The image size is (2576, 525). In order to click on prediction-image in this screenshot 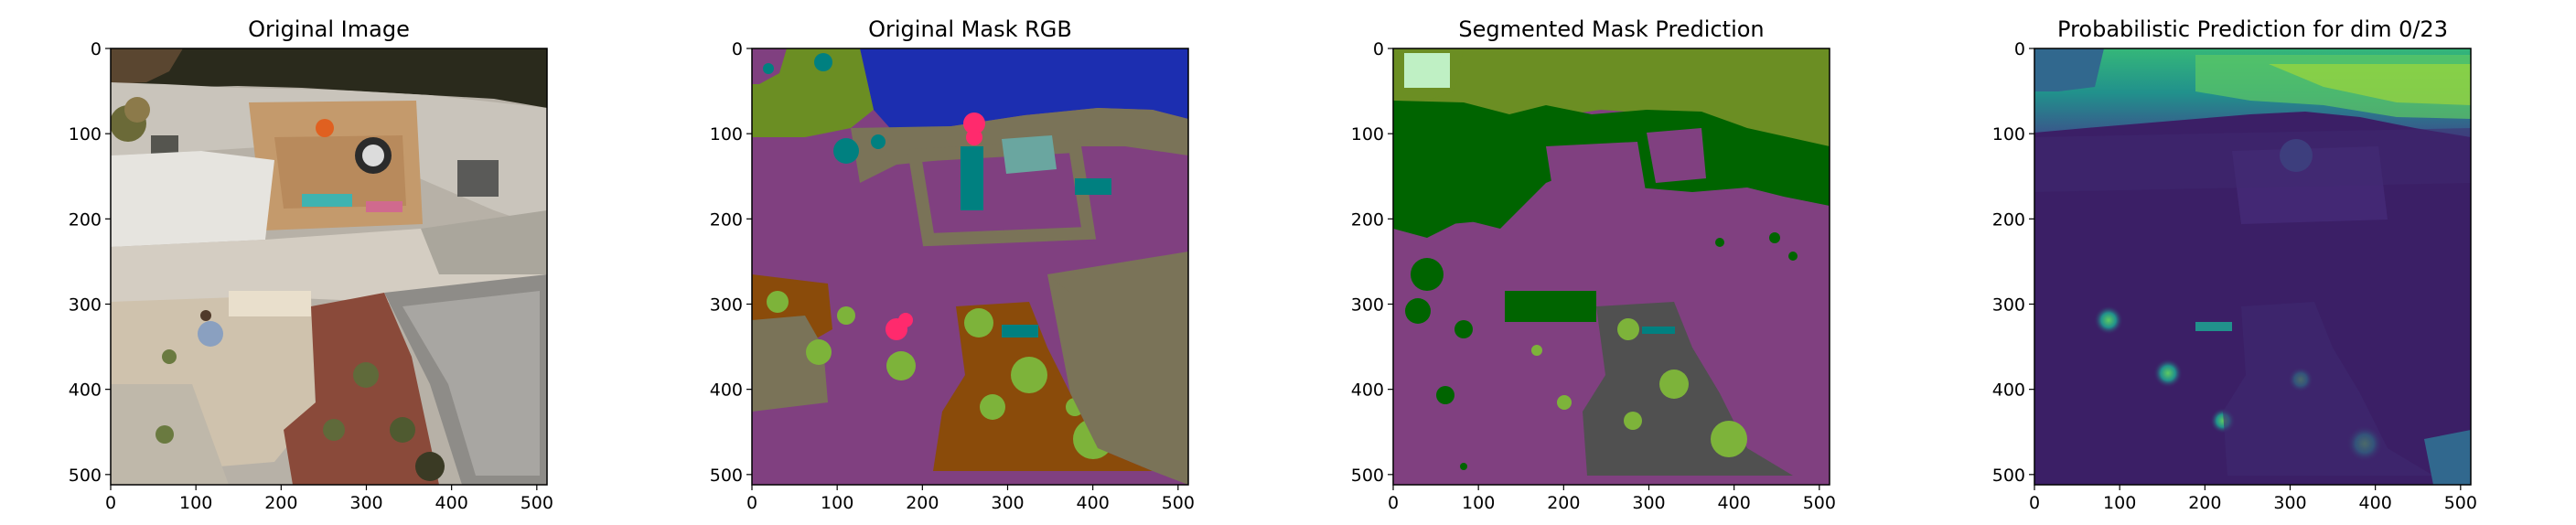, I will do `click(1612, 266)`.